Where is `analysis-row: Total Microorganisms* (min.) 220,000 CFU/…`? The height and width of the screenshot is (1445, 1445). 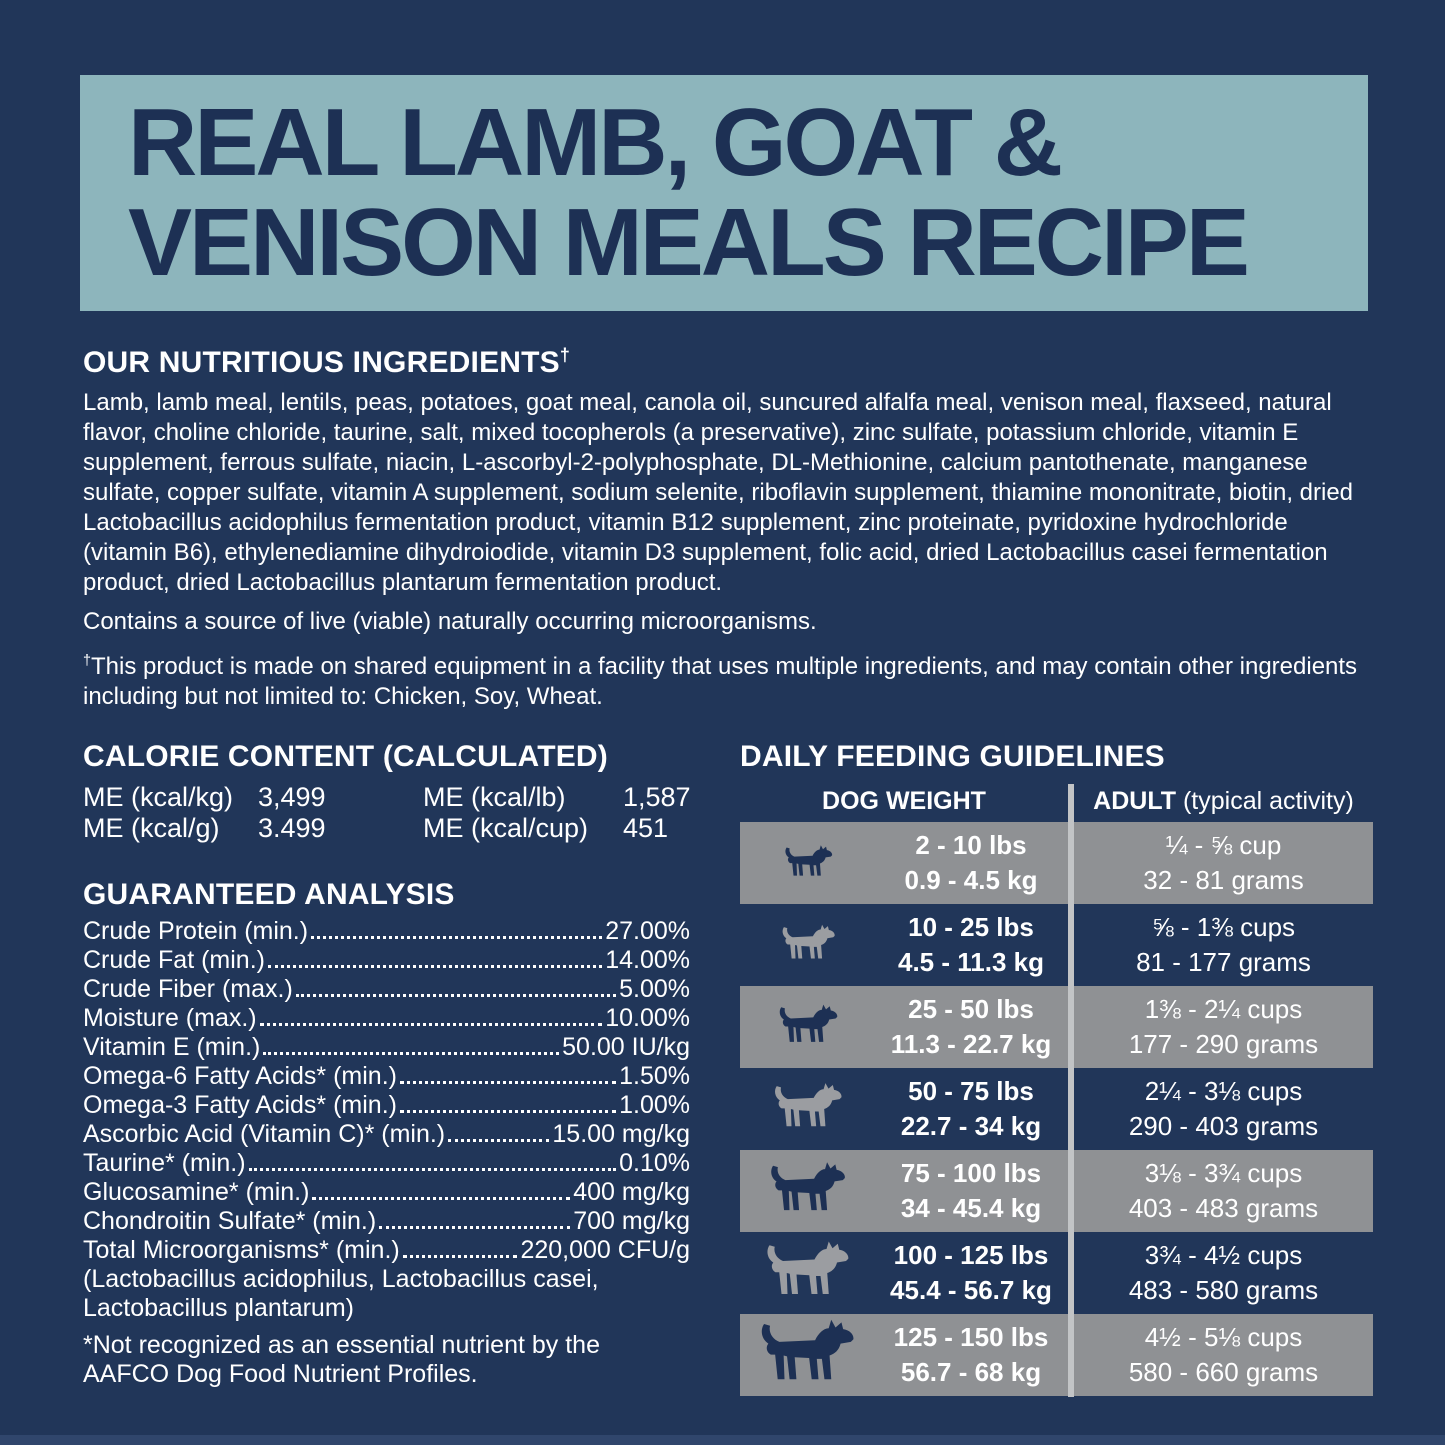
analysis-row: Total Microorganisms* (min.) 220,000 CFU/… is located at coordinates (386, 1250).